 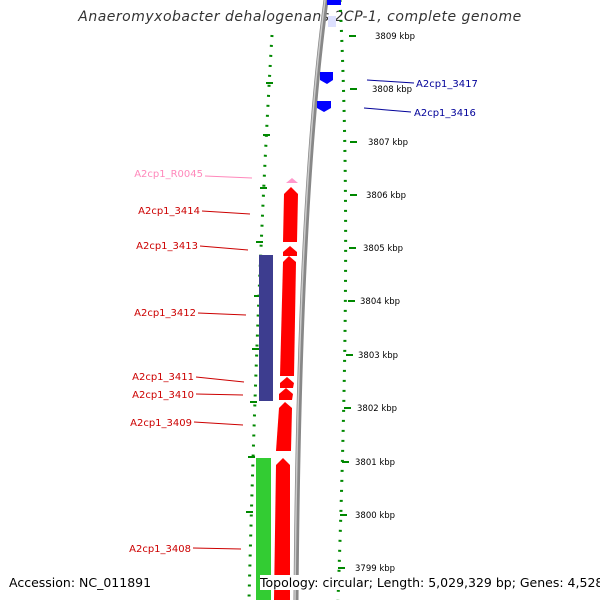 I want to click on inner-ring-ticks, so click(x=259, y=297).